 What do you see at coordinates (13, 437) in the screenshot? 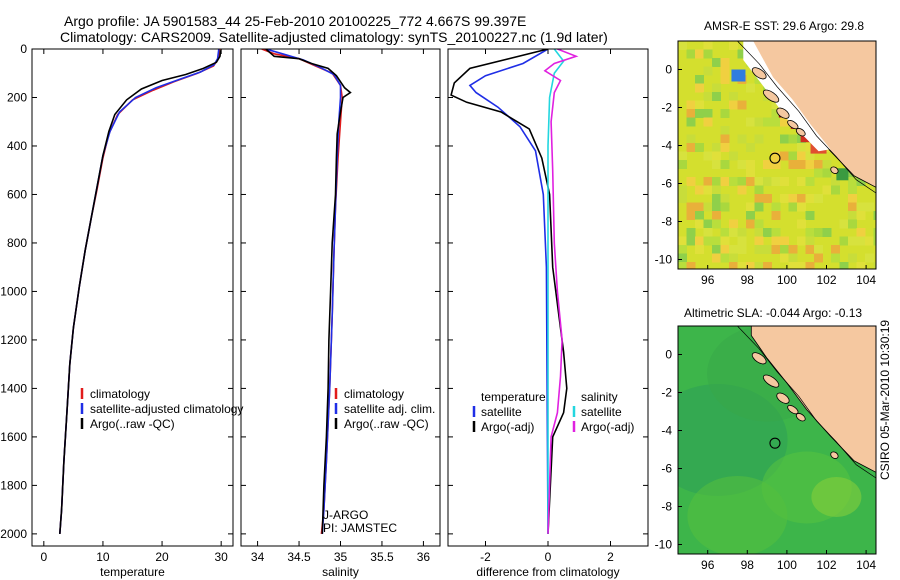
I see `temperature-ytick-label: 1600` at bounding box center [13, 437].